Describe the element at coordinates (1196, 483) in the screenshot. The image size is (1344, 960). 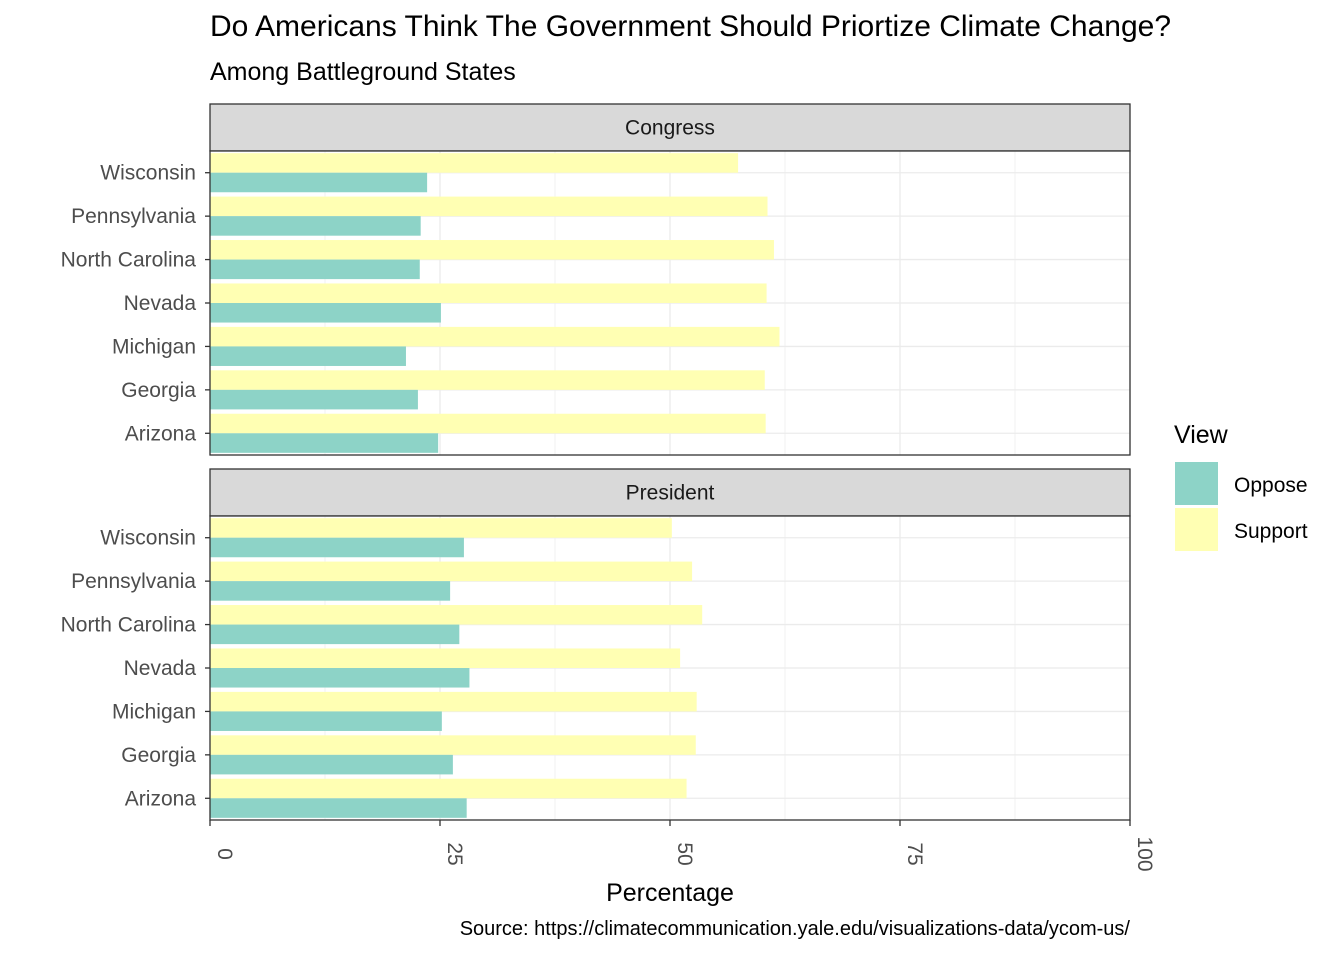
I see `legend-key-oppose` at that location.